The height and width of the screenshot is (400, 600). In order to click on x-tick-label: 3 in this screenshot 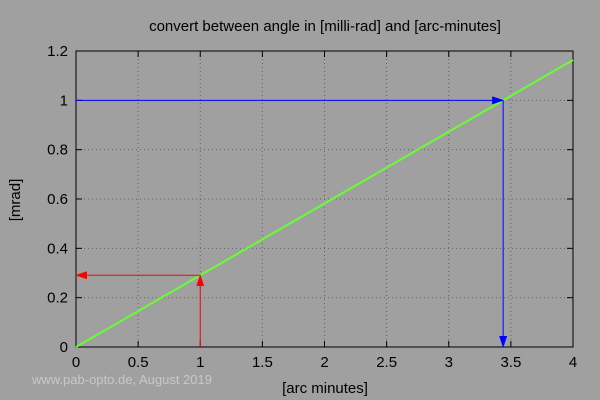, I will do `click(449, 362)`.